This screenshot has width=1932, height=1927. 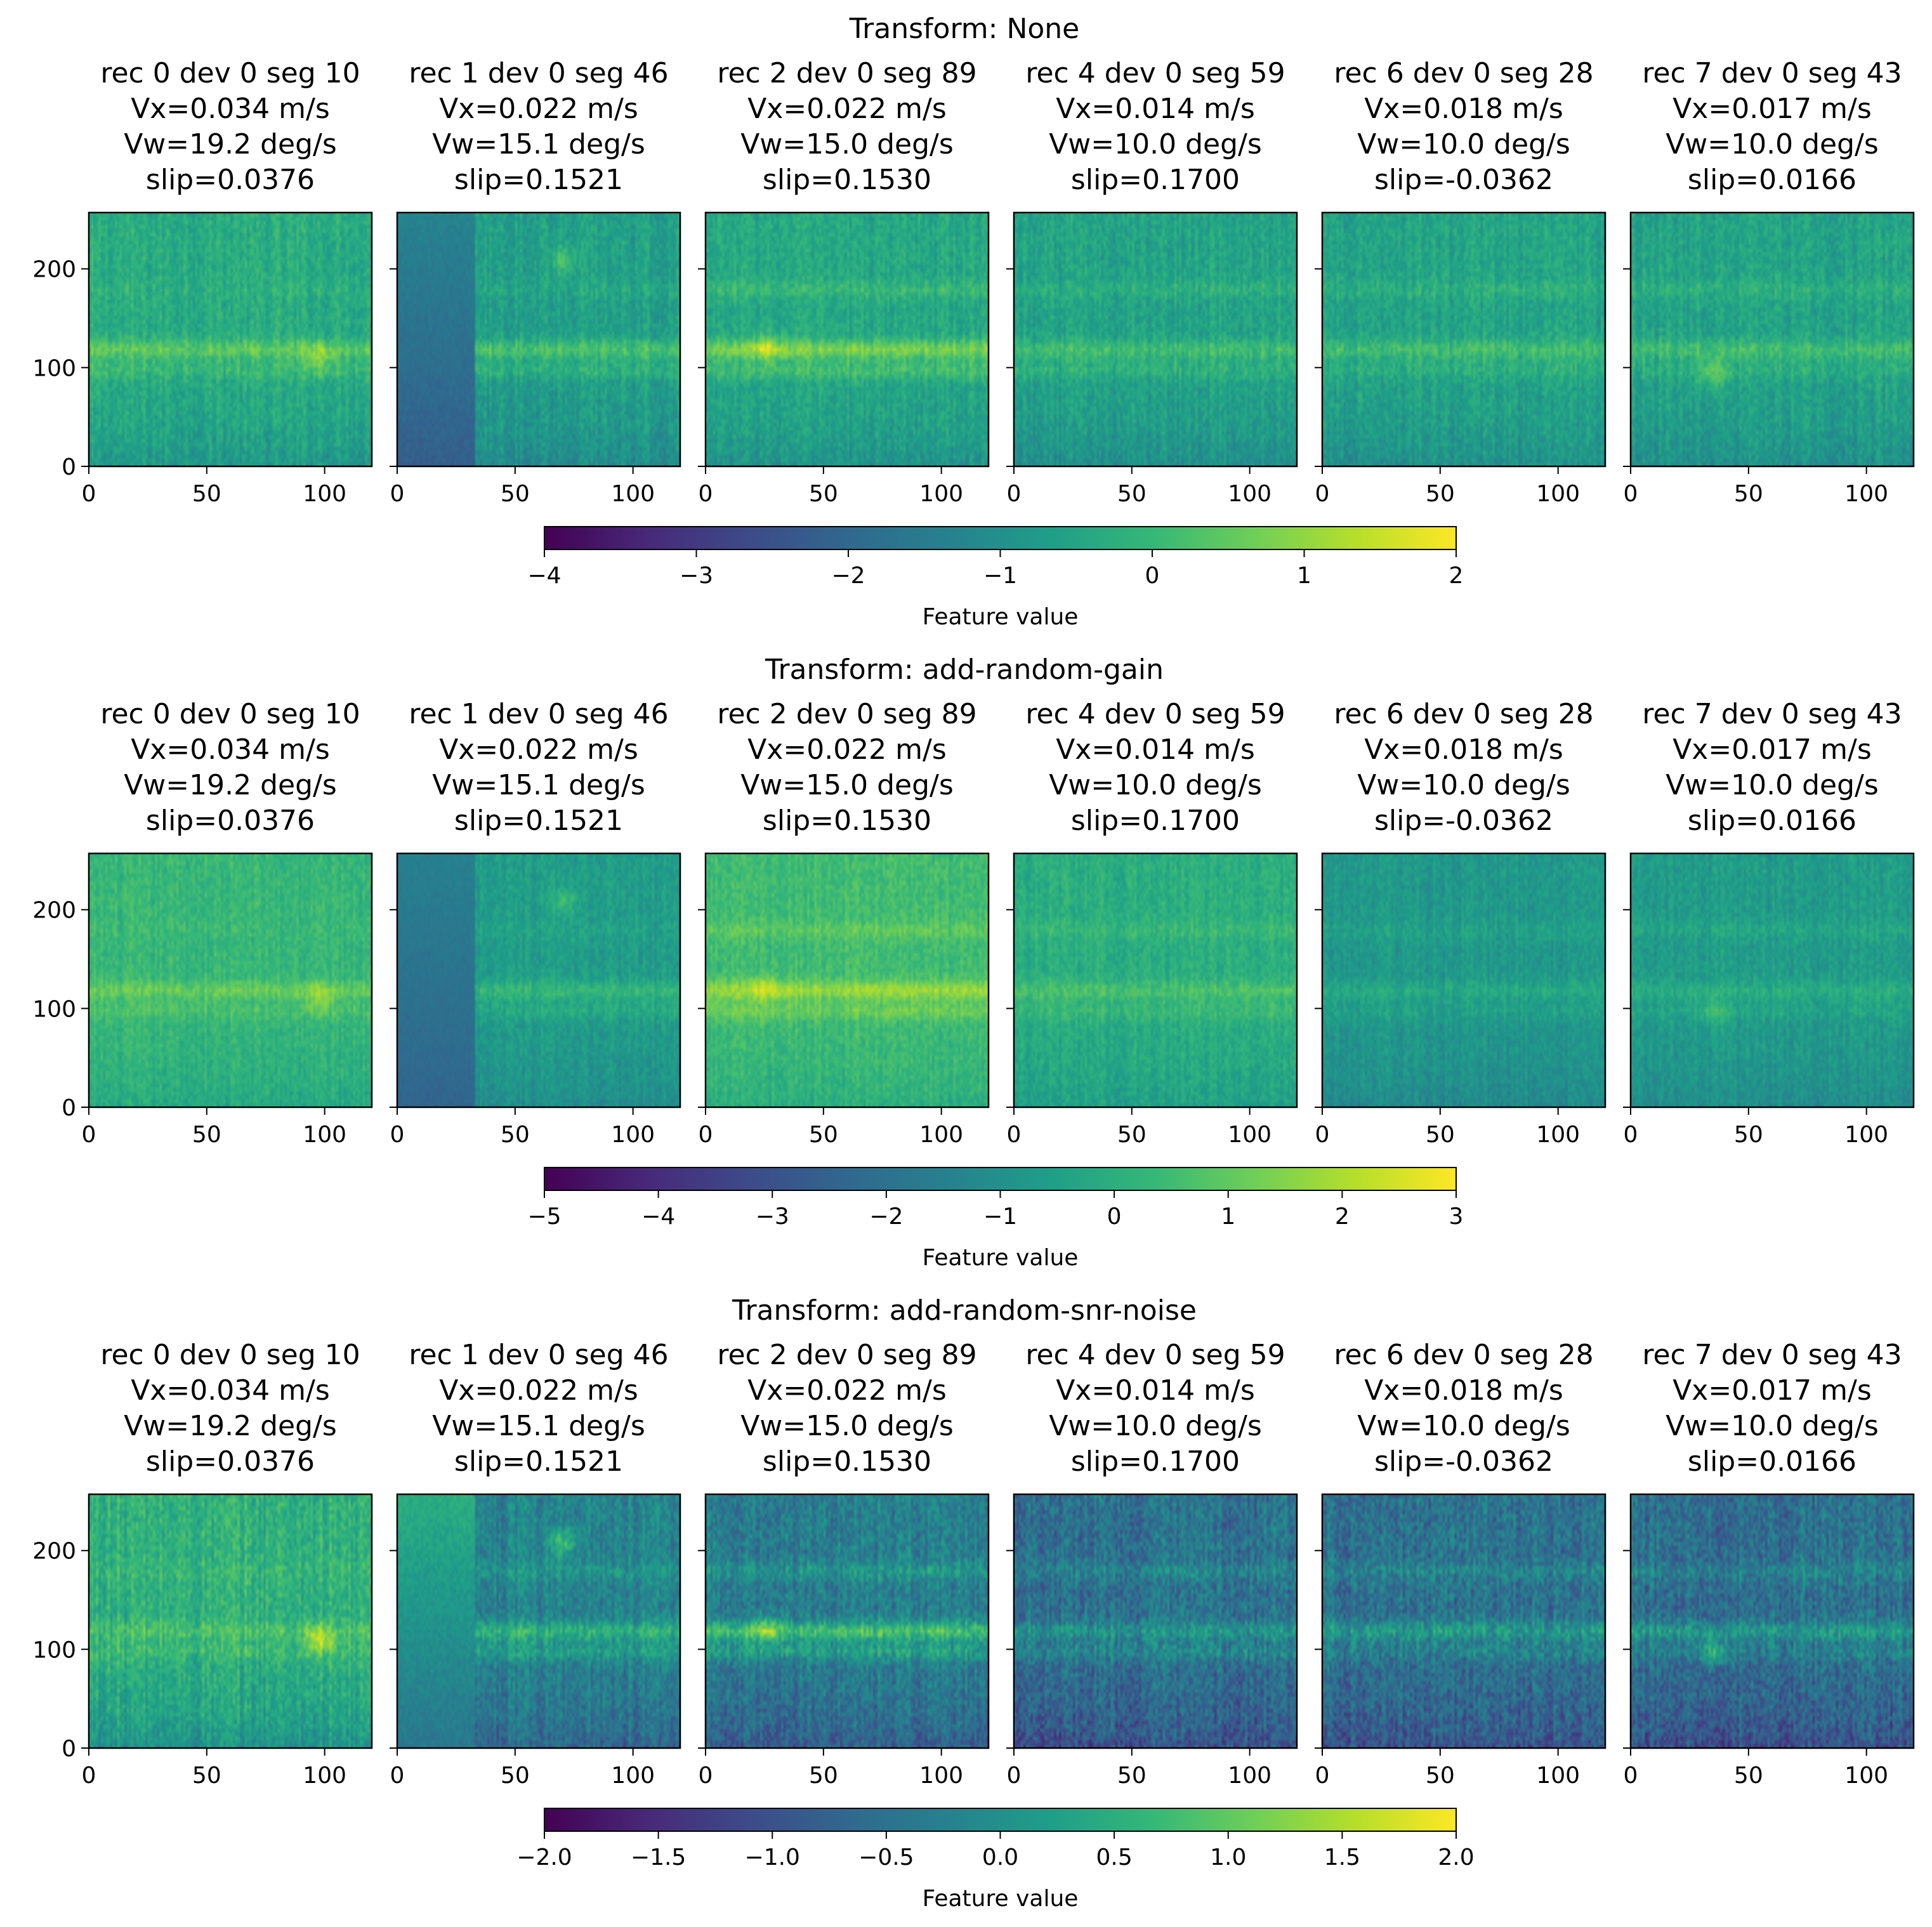 What do you see at coordinates (1342, 1217) in the screenshot?
I see `colorbar-tick-label: 2` at bounding box center [1342, 1217].